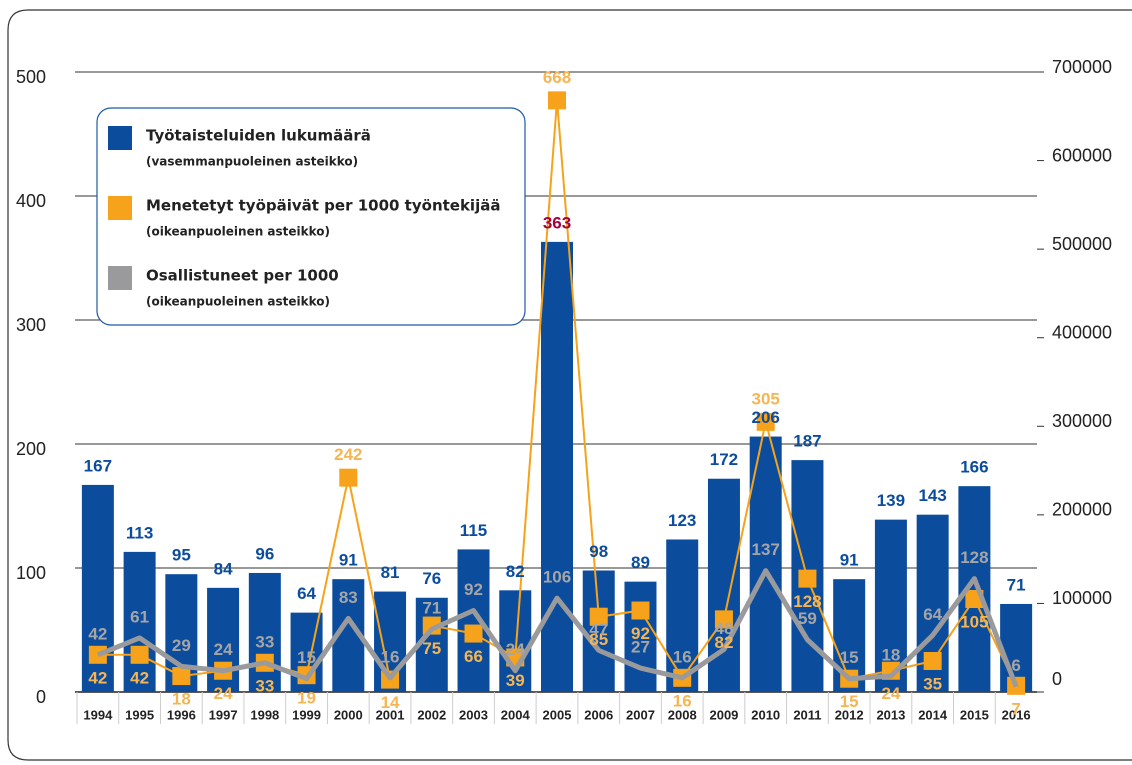 The image size is (1132, 765). I want to click on value-label: 35, so click(932, 683).